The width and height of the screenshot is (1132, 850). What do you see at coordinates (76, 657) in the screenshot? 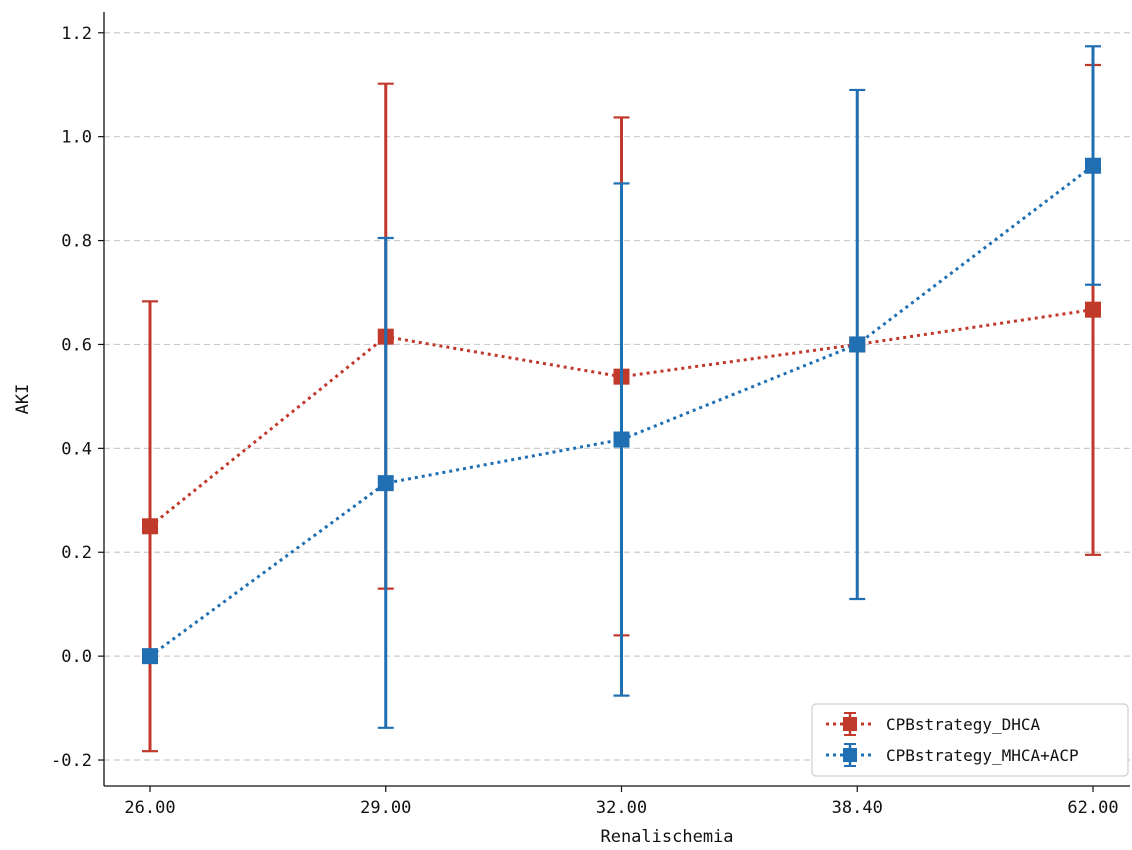
I see `y-tick-label: 0.0` at bounding box center [76, 657].